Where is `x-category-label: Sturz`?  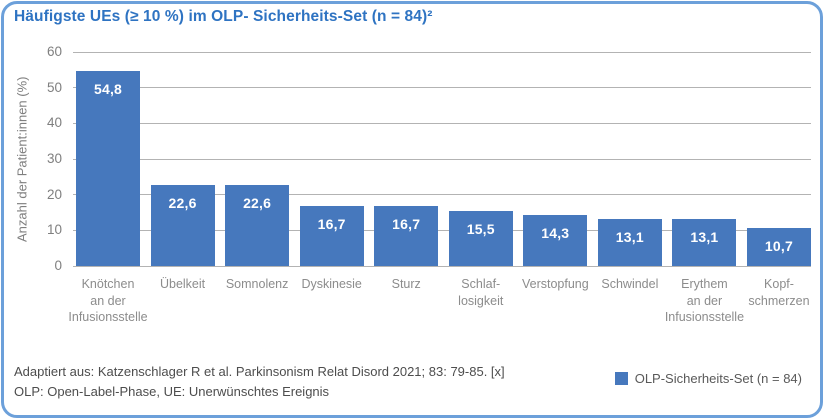 x-category-label: Sturz is located at coordinates (406, 284).